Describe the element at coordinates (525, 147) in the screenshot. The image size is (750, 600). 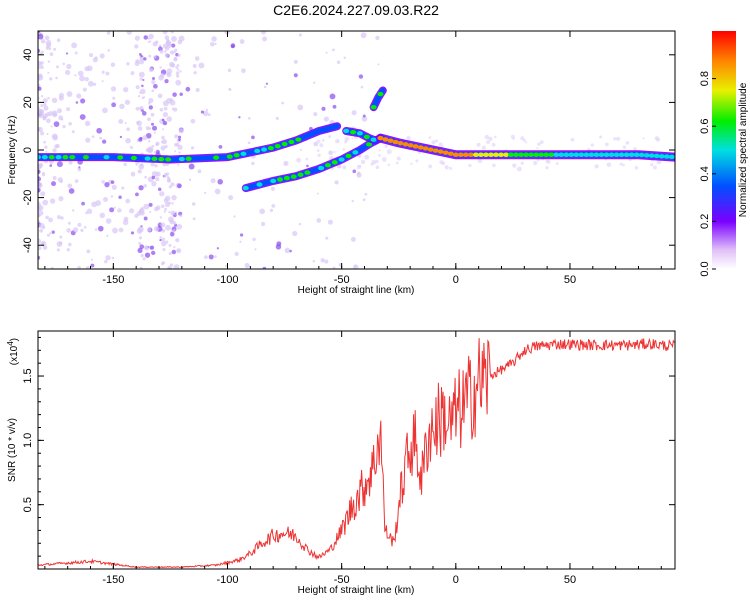
I see `trace-right` at that location.